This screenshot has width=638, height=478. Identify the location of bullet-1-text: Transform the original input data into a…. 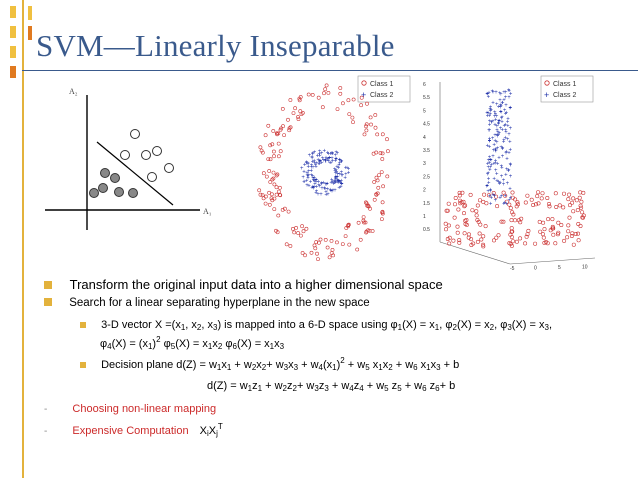
(256, 284).